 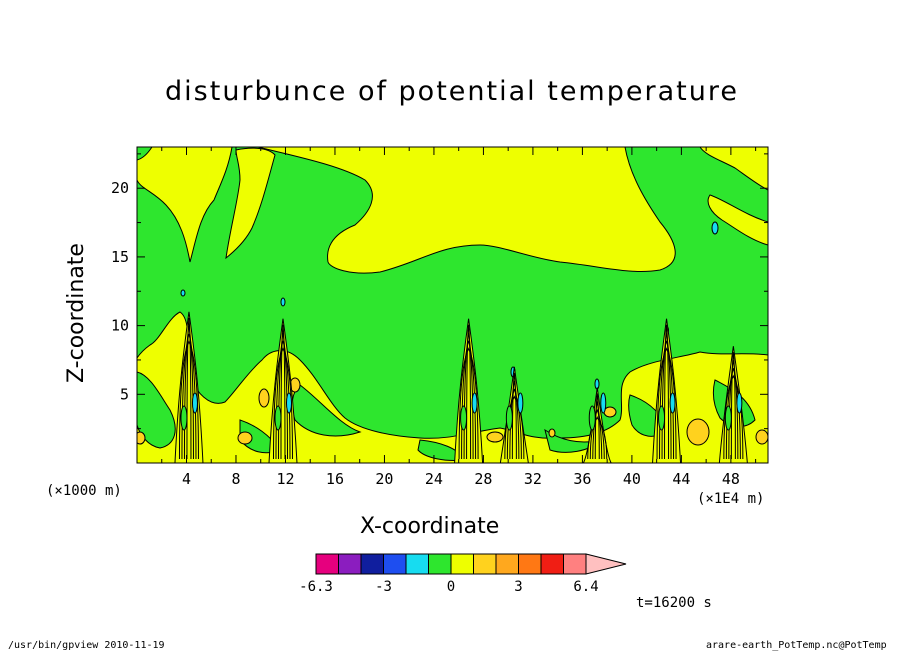 I want to click on time-label: t=16200 s, so click(x=674, y=603).